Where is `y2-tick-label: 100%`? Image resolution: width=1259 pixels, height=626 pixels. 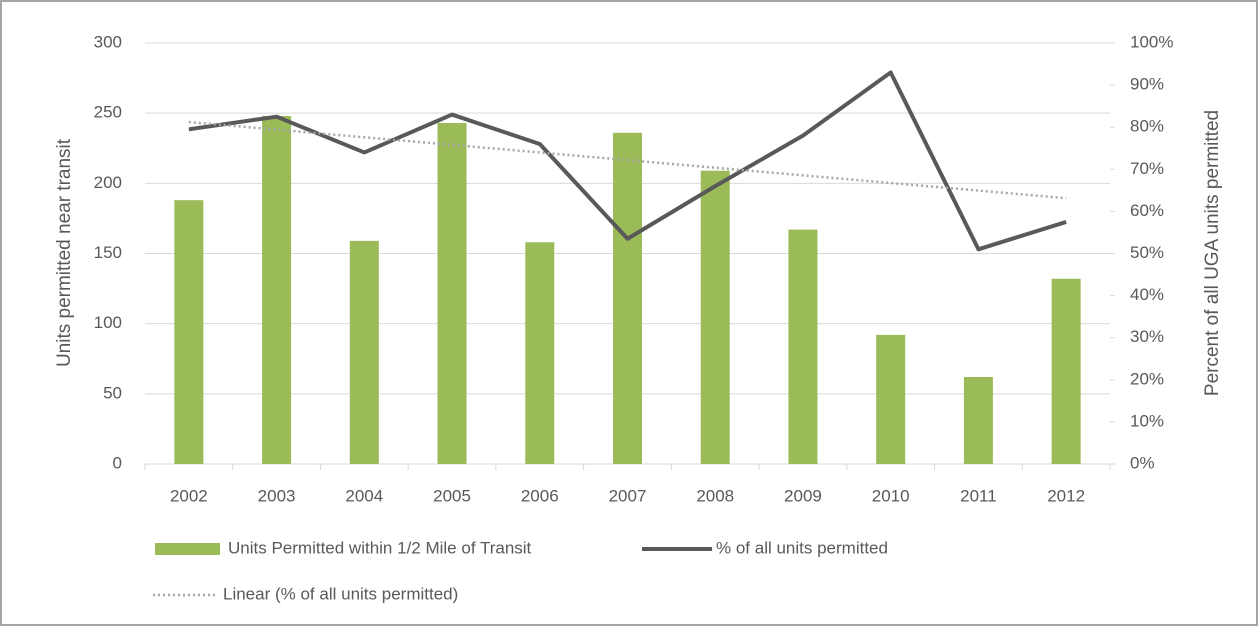
y2-tick-label: 100% is located at coordinates (1151, 41).